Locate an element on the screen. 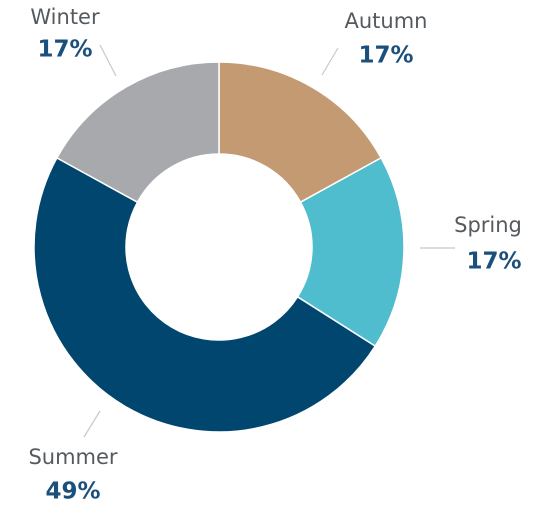 The width and height of the screenshot is (538, 510). slice-label: Winter is located at coordinates (65, 17).